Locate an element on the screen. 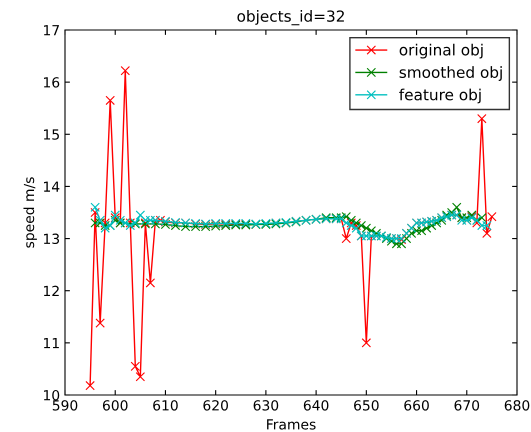 The image size is (531, 432). x-tick-label: 670 is located at coordinates (467, 405).